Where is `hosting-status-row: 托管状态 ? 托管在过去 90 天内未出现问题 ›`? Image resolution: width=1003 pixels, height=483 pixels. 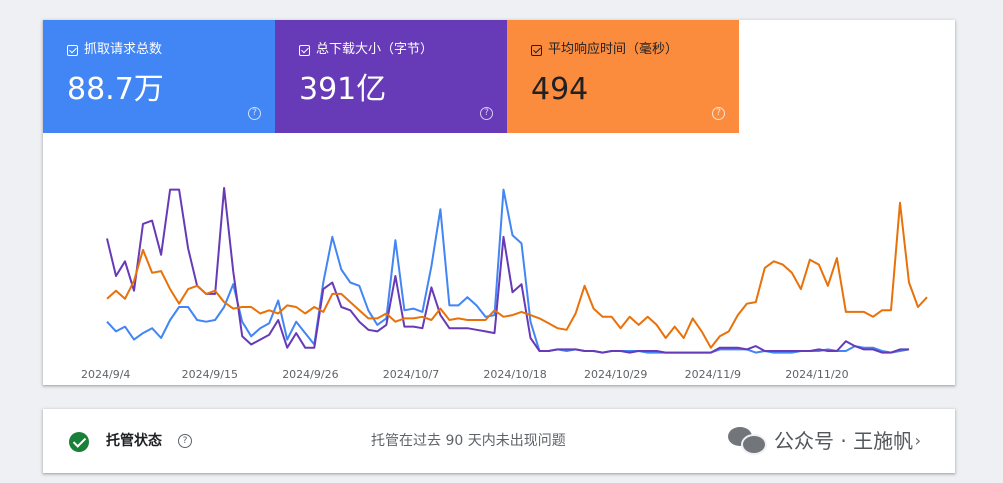
hosting-status-row: 托管状态 ? 托管在过去 90 天内未出现问题 › is located at coordinates (499, 441).